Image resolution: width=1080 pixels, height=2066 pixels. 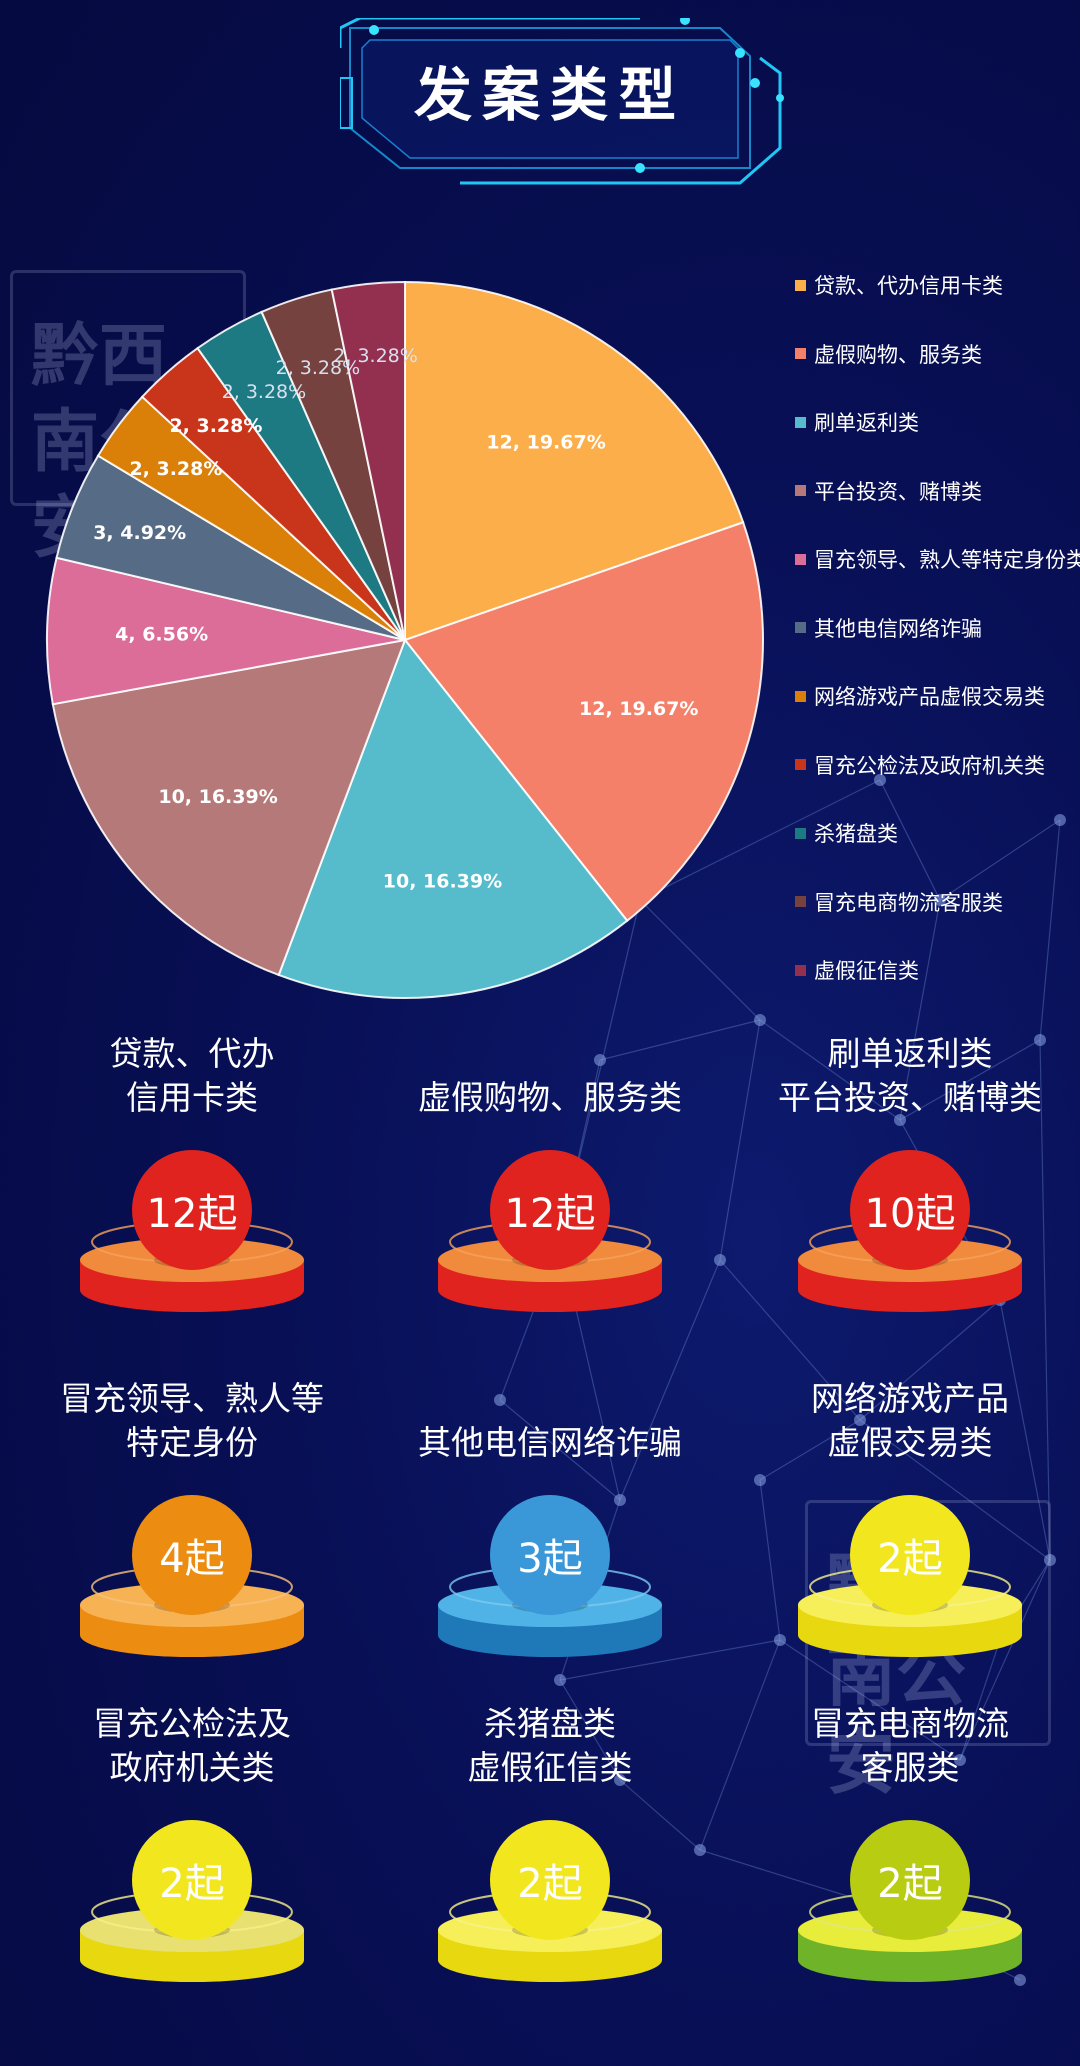 What do you see at coordinates (866, 423) in the screenshot?
I see `legend-label: 刷单返利类` at bounding box center [866, 423].